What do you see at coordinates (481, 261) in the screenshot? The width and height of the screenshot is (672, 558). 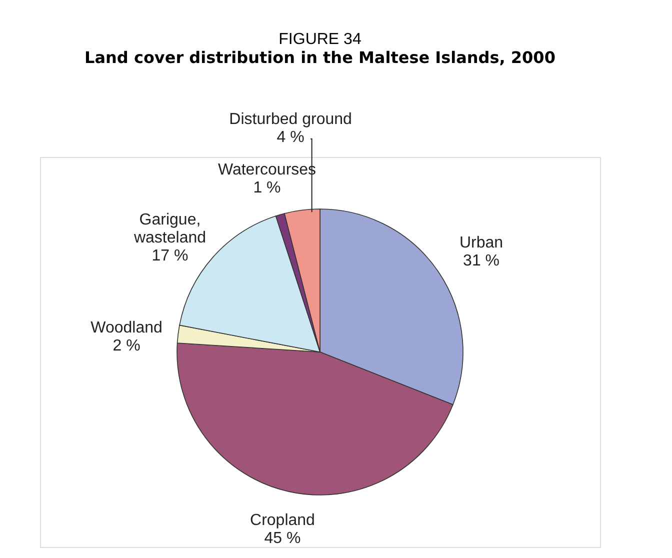 I see `data-label: 31 %` at bounding box center [481, 261].